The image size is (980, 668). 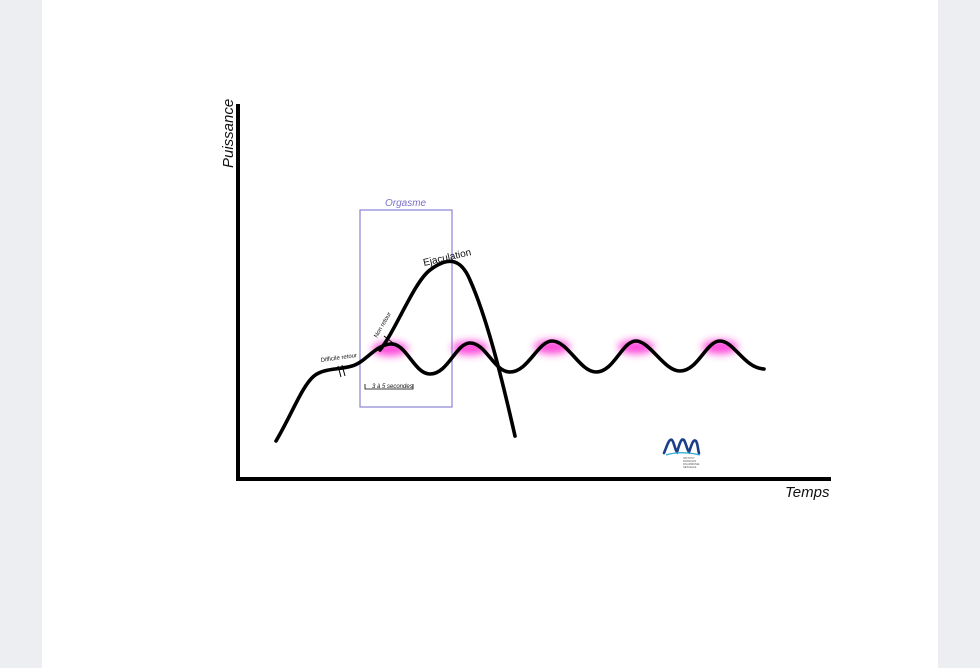 I want to click on difficult-return-label: Difficile retour, so click(x=338, y=358).